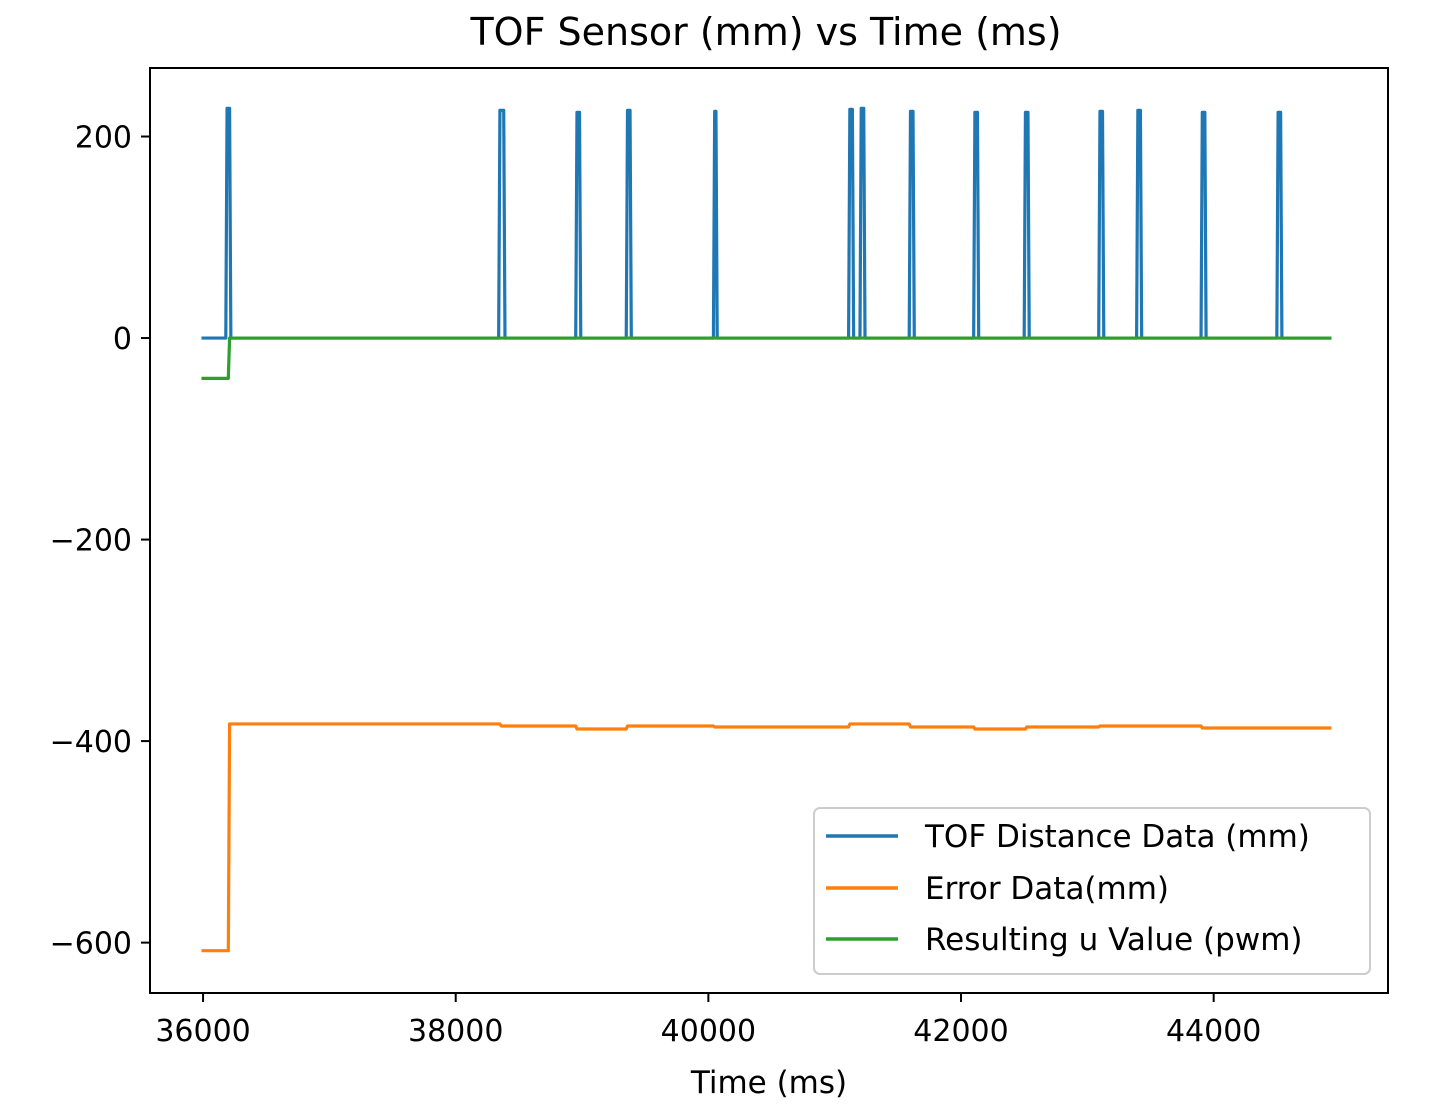  I want to click on y-tick-label: −200, so click(91, 541).